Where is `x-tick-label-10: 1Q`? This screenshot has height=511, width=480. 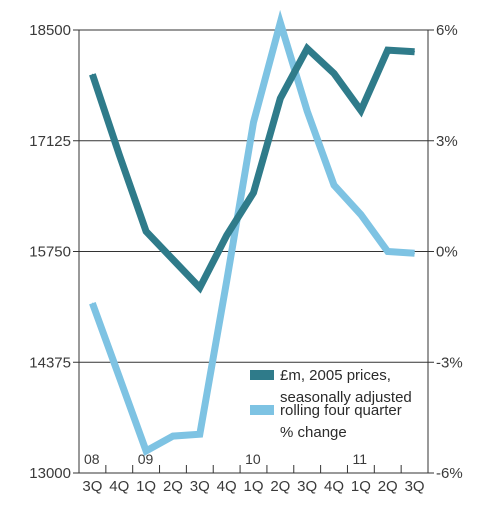
x-tick-label-10: 1Q is located at coordinates (361, 486).